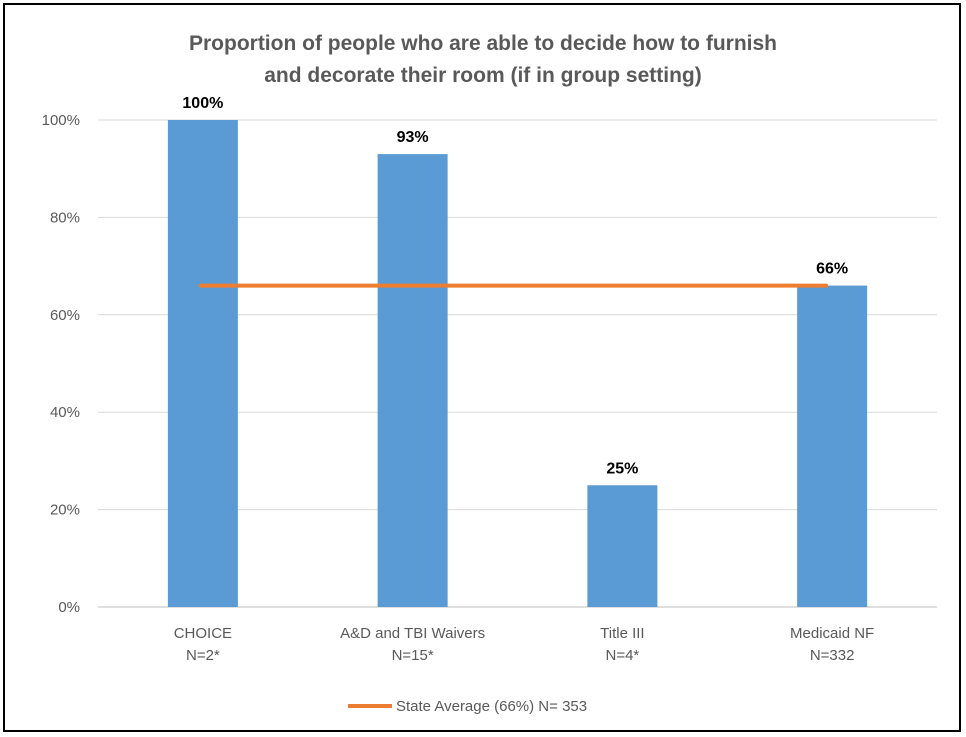 The height and width of the screenshot is (737, 966). I want to click on data-label-3: 66%, so click(832, 269).